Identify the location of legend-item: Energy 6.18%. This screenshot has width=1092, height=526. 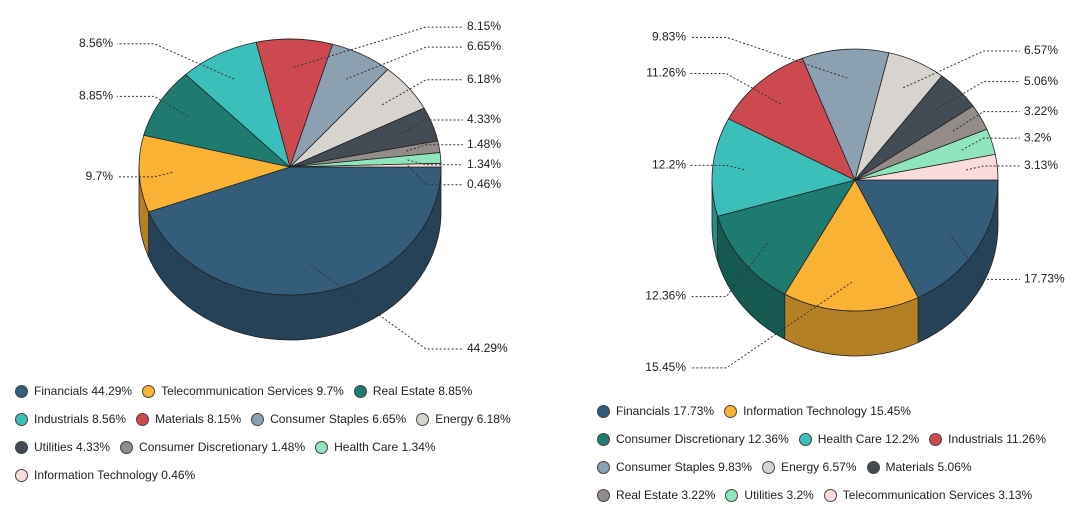
(463, 419).